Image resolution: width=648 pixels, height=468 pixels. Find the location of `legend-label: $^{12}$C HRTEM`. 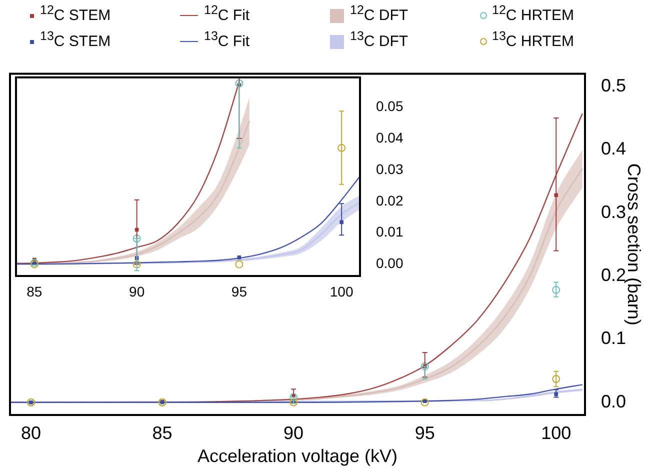

legend-label: $^{12}$C HRTEM is located at coordinates (533, 13).